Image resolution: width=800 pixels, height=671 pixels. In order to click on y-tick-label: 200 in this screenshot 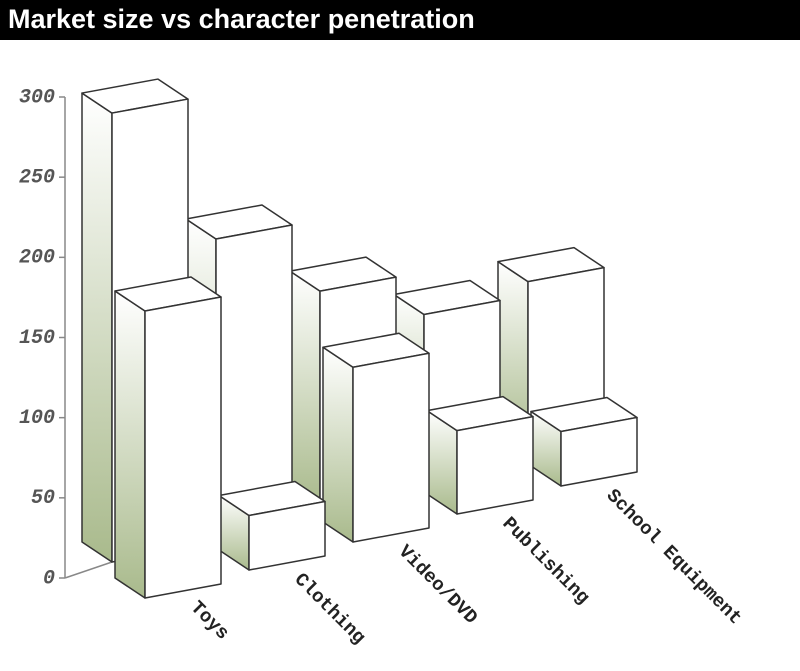, I will do `click(37, 258)`.